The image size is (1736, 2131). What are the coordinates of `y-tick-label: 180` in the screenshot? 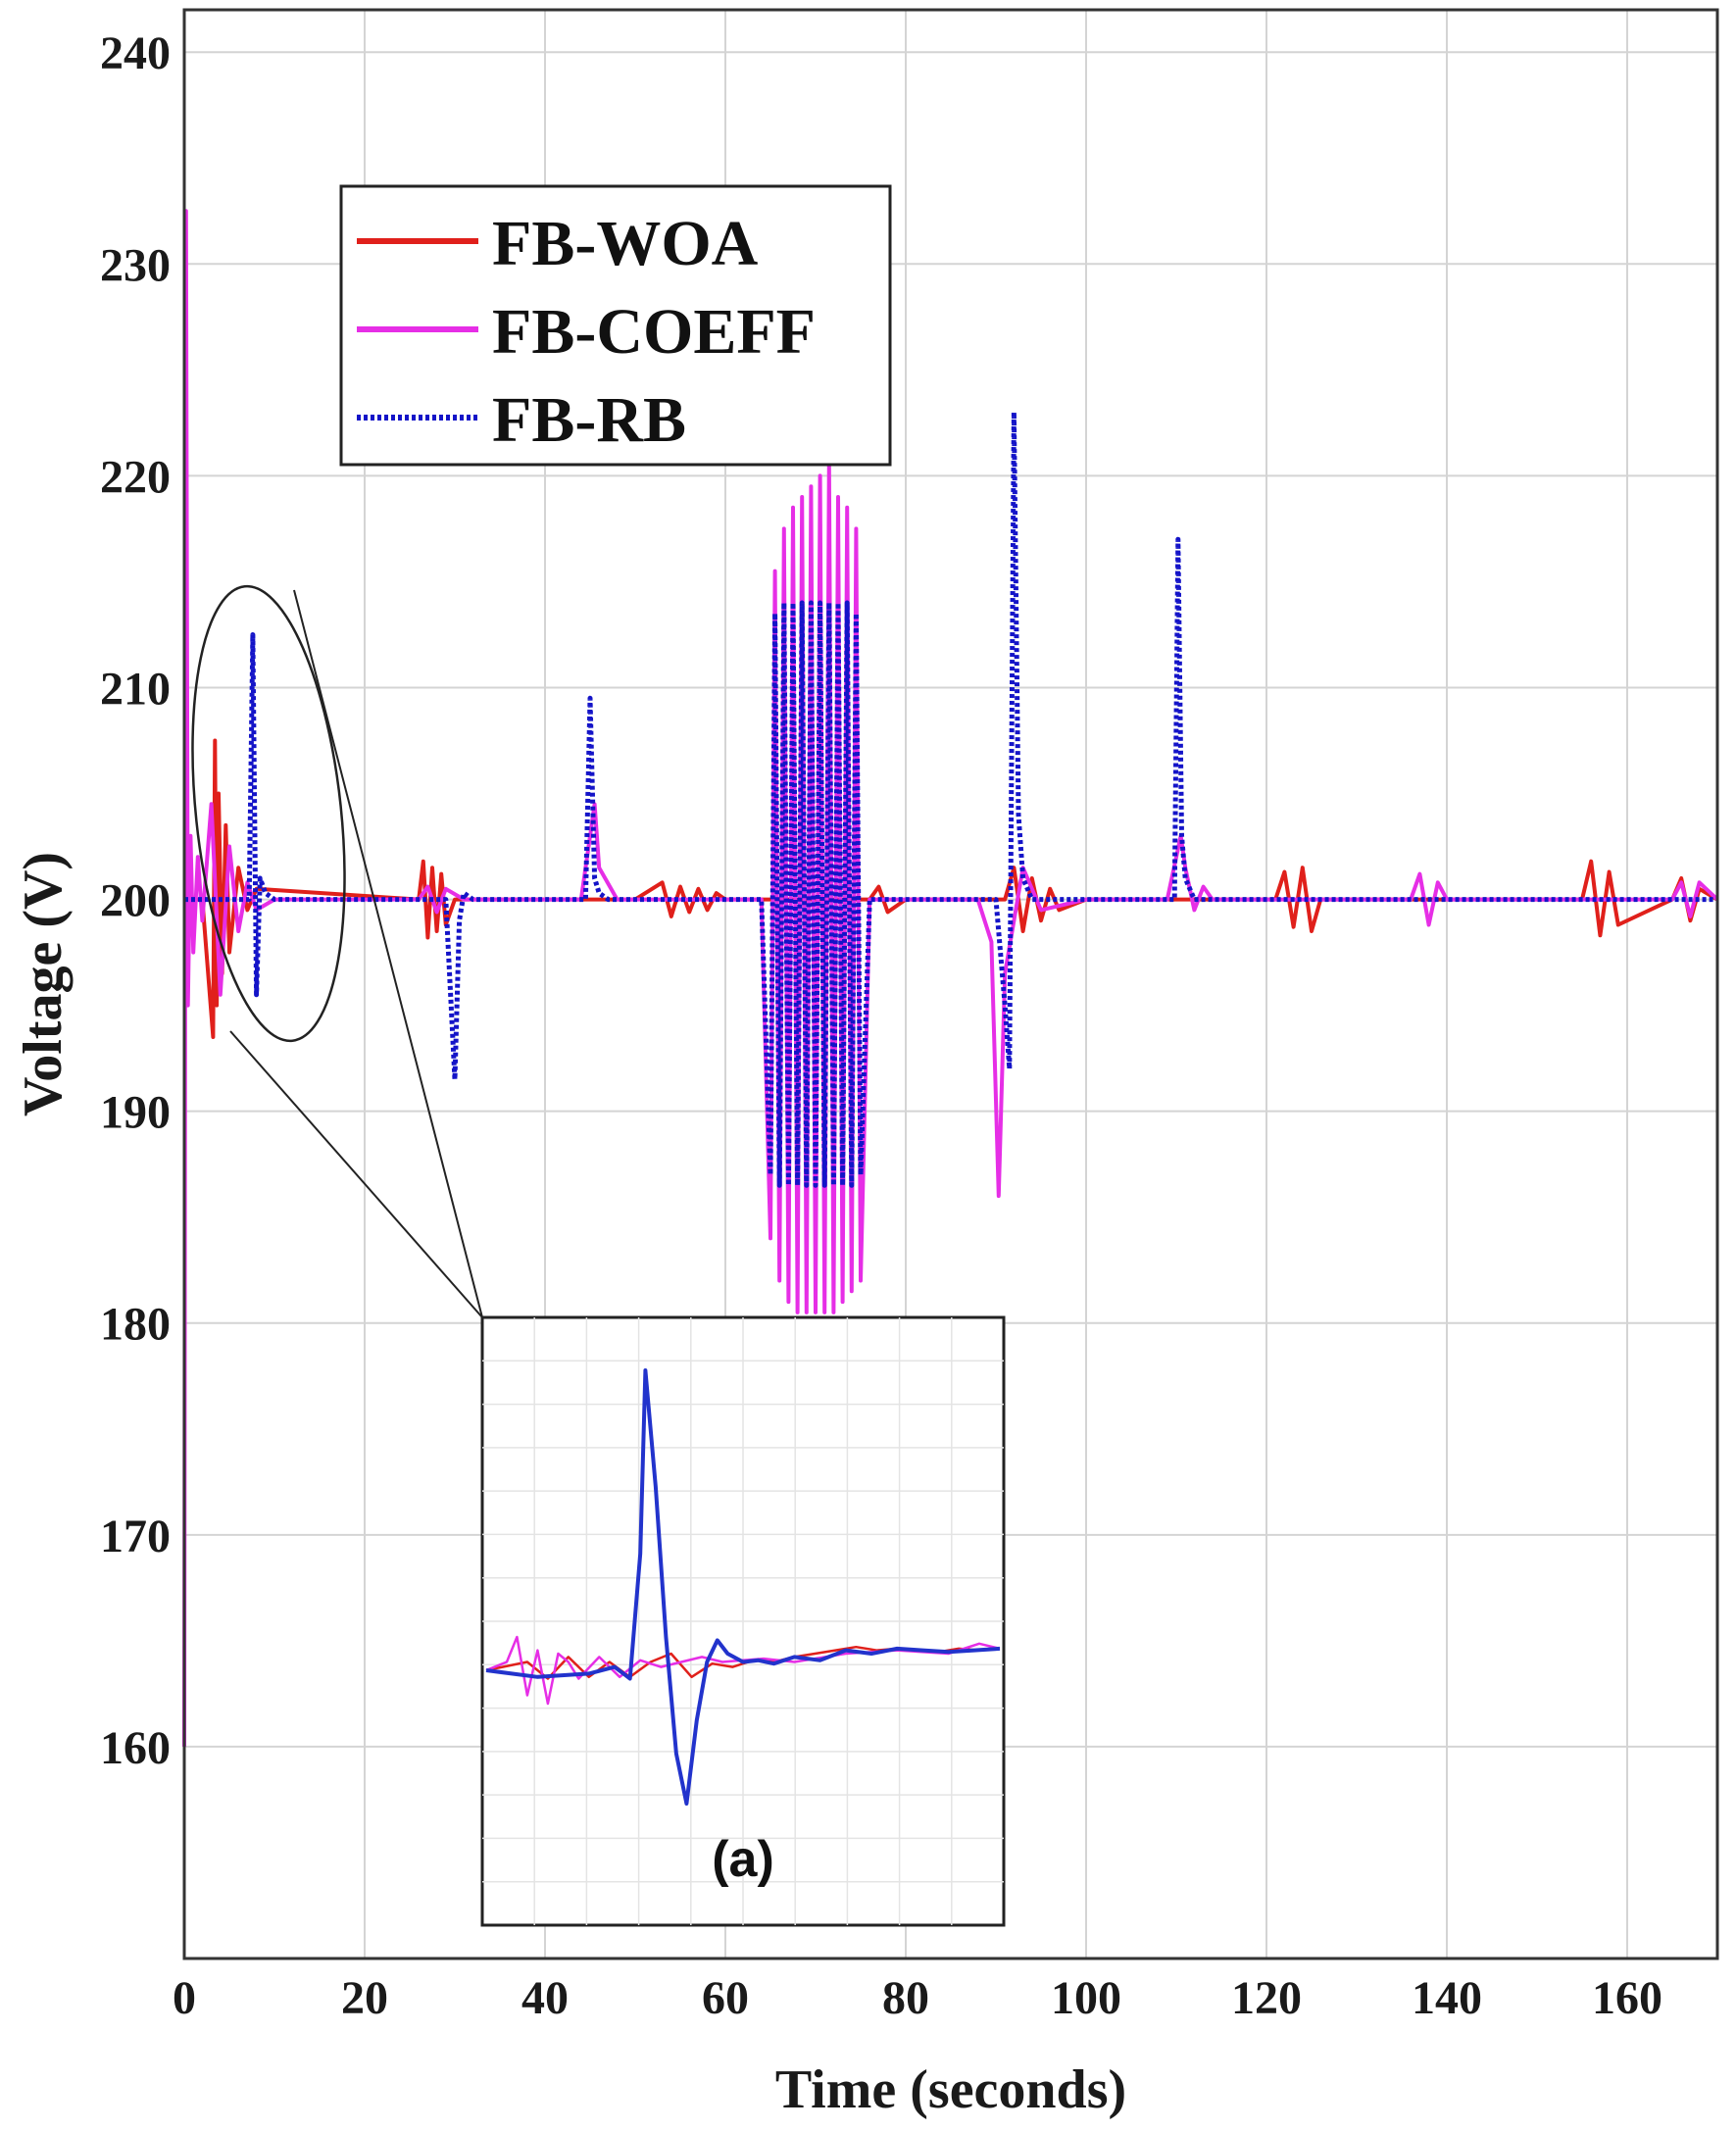 It's located at (136, 1325).